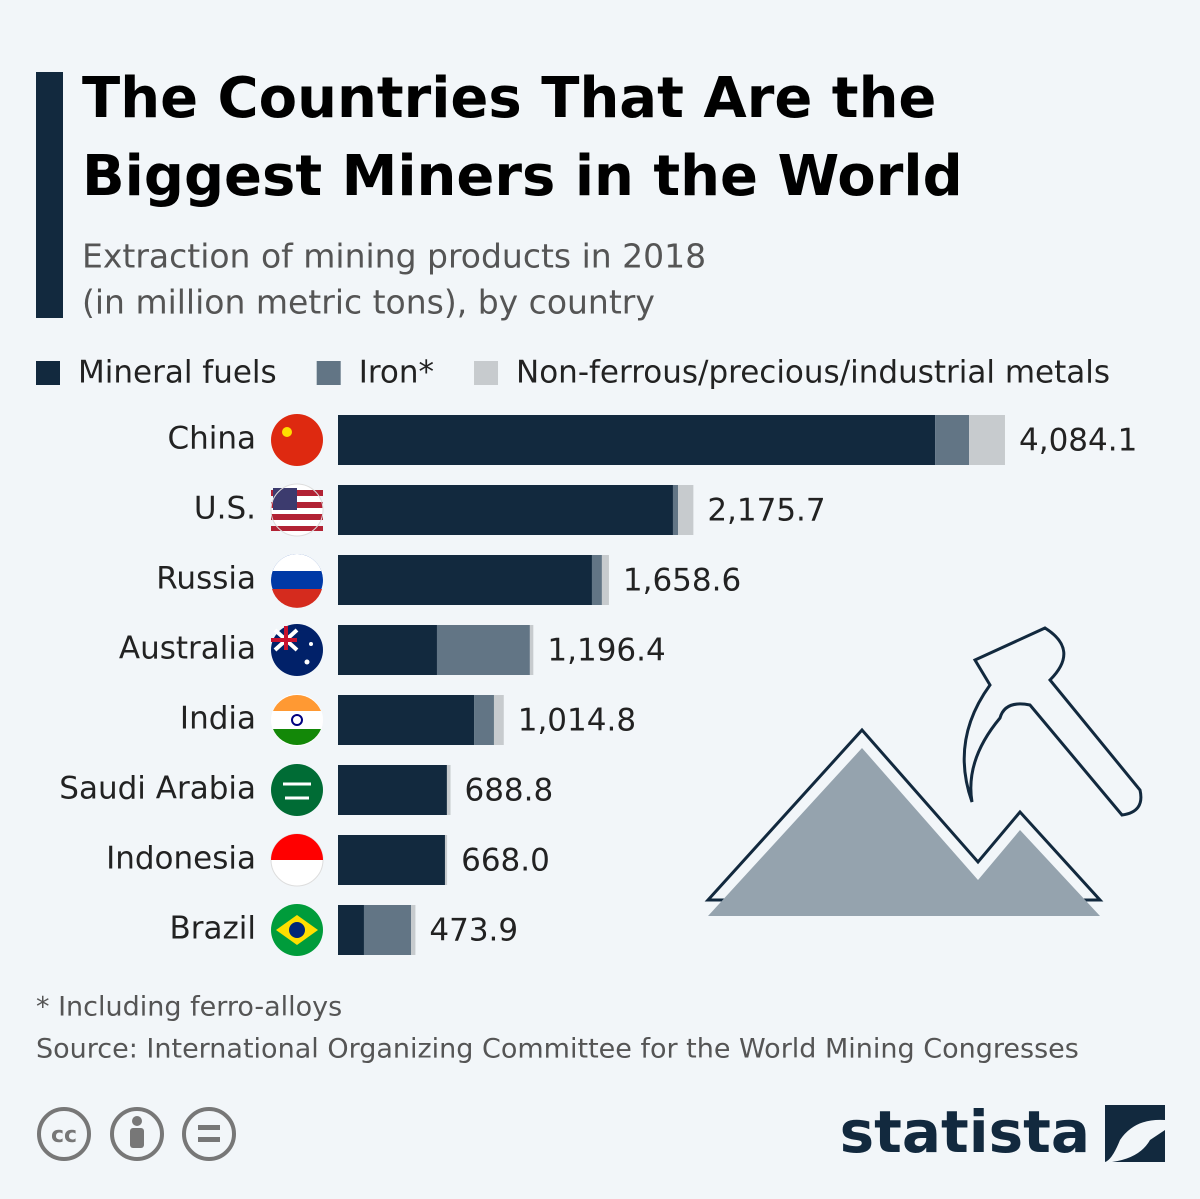  I want to click on chart-title: Biggest Miners in the World, so click(522, 176).